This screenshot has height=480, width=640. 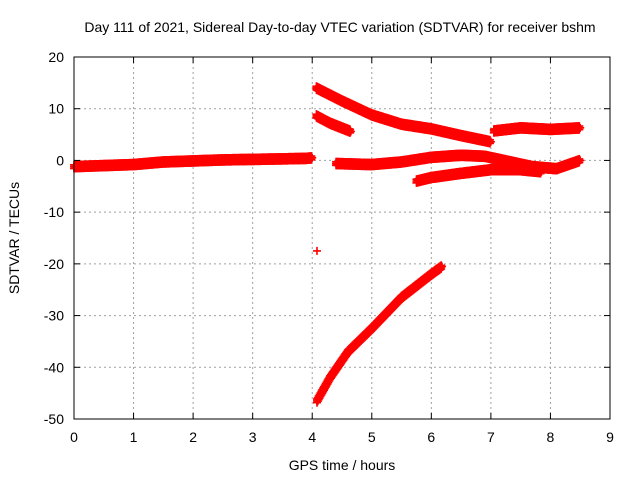 I want to click on x-tick-label: 0, so click(x=74, y=437).